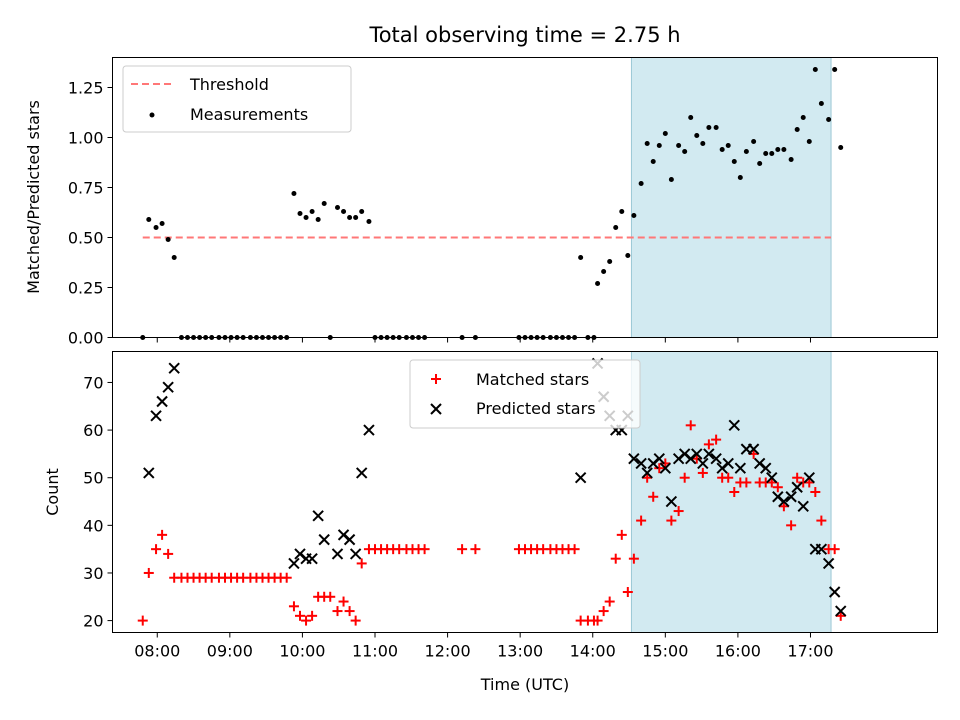 This screenshot has height=720, width=960. Describe the element at coordinates (448, 651) in the screenshot. I see `x-tick-label: 12:00` at that location.